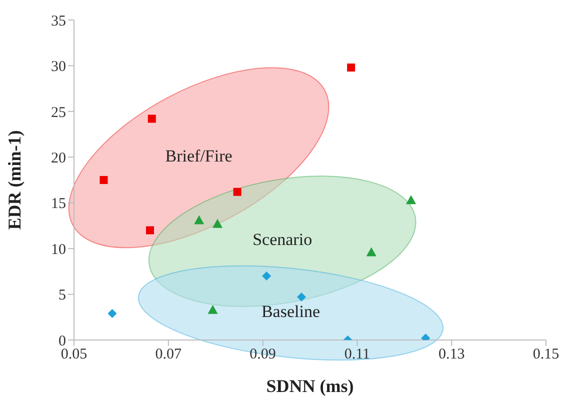 The width and height of the screenshot is (574, 408). What do you see at coordinates (282, 240) in the screenshot?
I see `series-label: Scenario` at bounding box center [282, 240].